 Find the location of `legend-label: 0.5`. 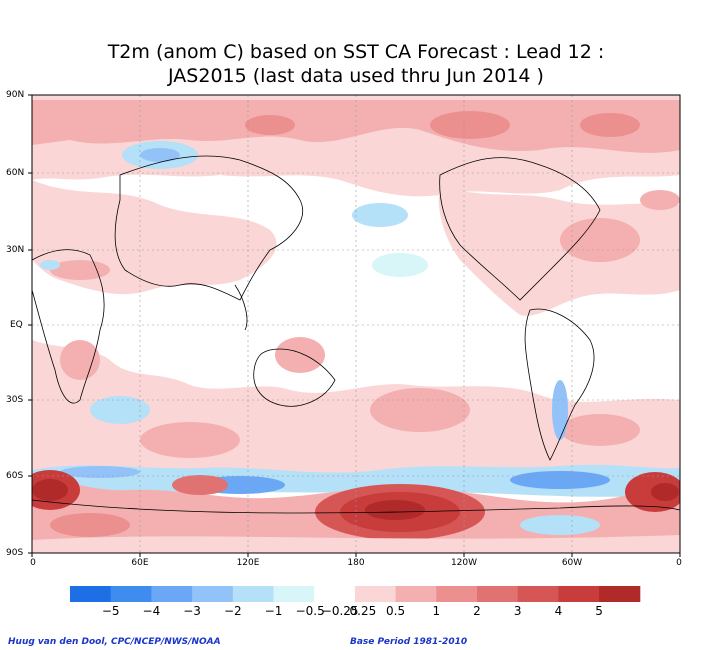

legend-label: 0.5 is located at coordinates (396, 611).